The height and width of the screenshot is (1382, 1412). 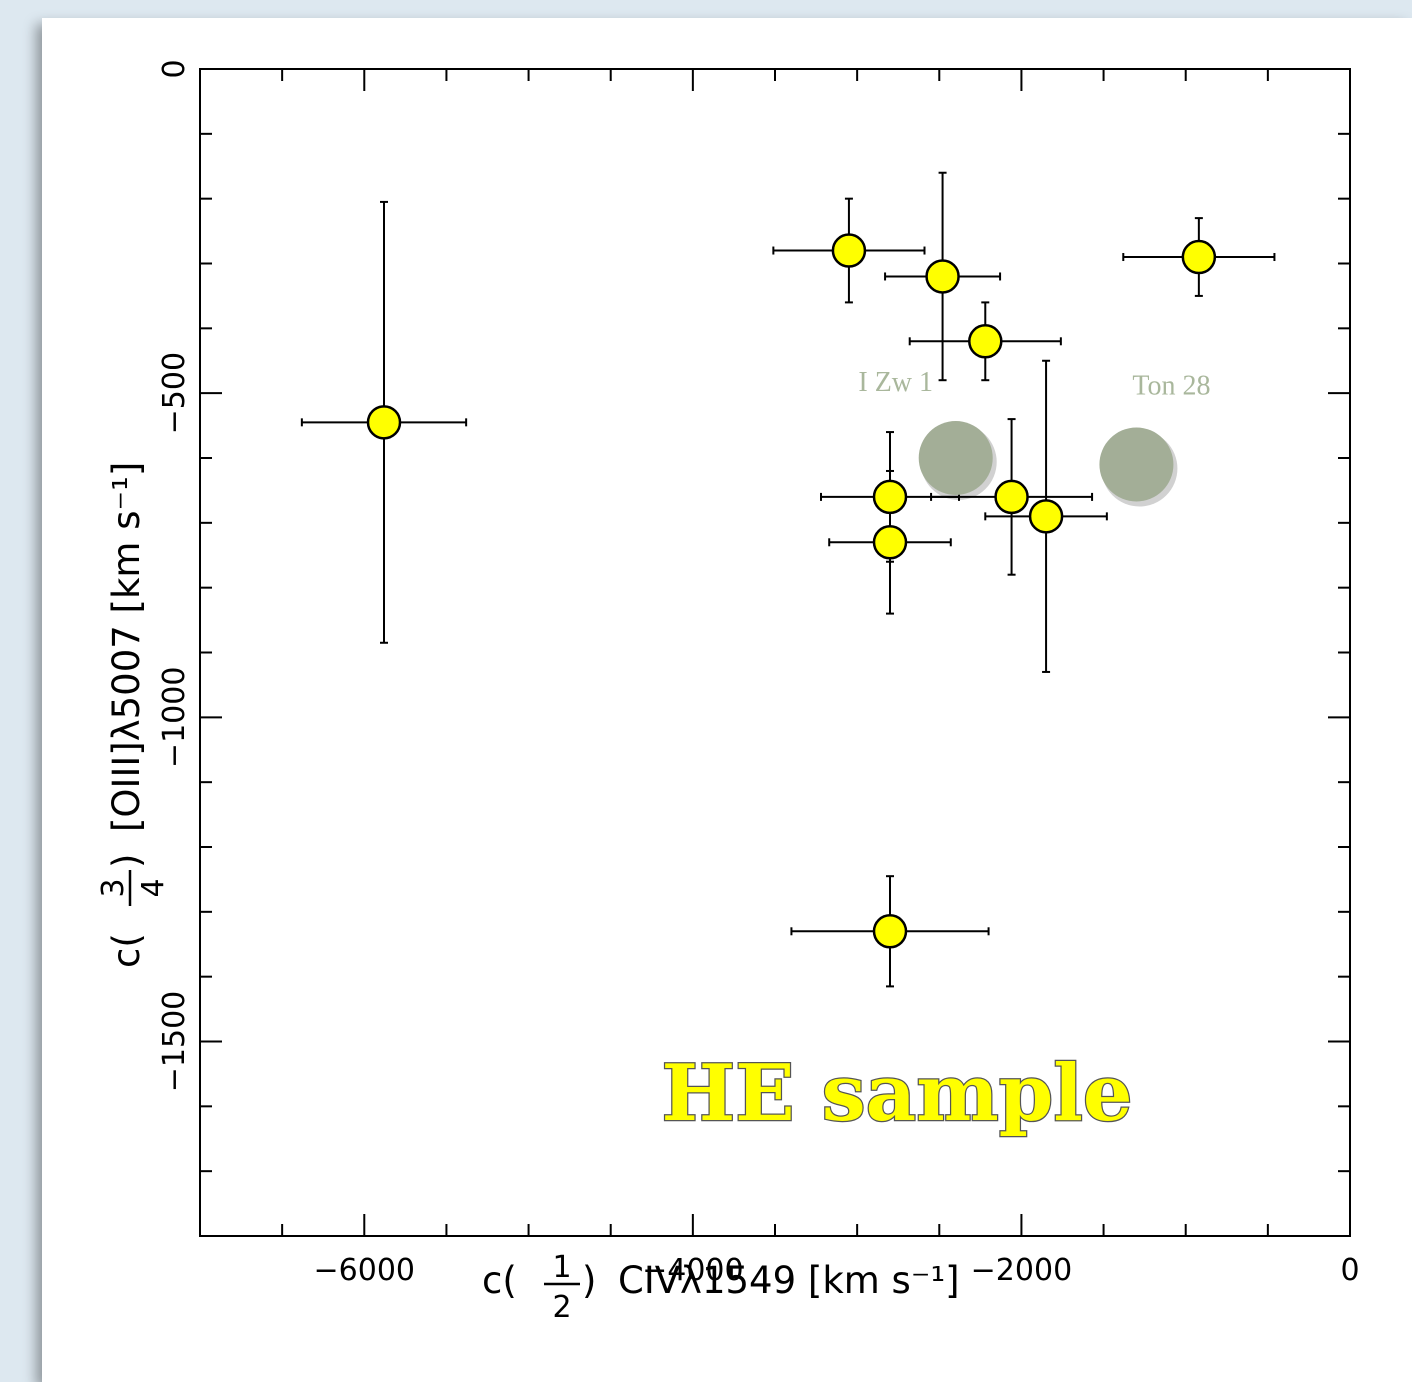 I want to click on reference-point-label: I Zw 1, so click(x=895, y=382).